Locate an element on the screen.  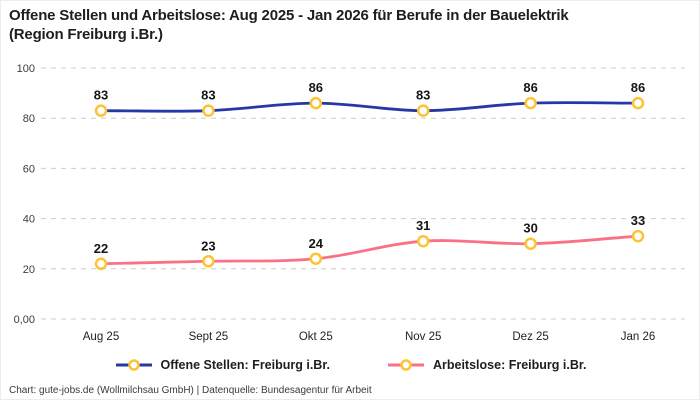
data-point-label: 33 is located at coordinates (638, 220).